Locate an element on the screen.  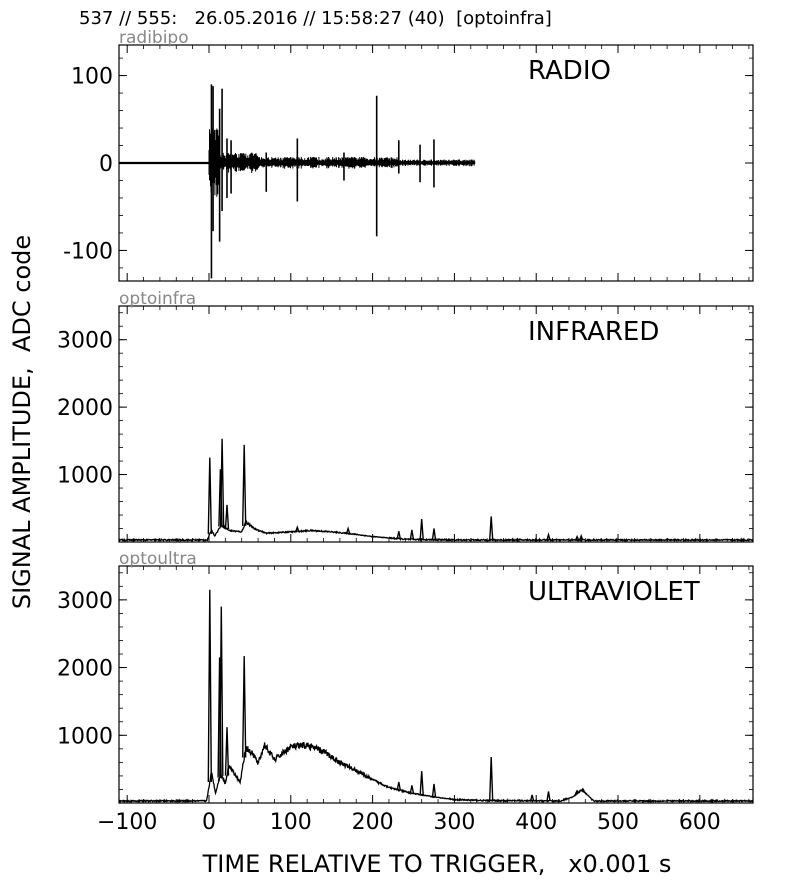
y-tick-label: 100 is located at coordinates (92, 77).